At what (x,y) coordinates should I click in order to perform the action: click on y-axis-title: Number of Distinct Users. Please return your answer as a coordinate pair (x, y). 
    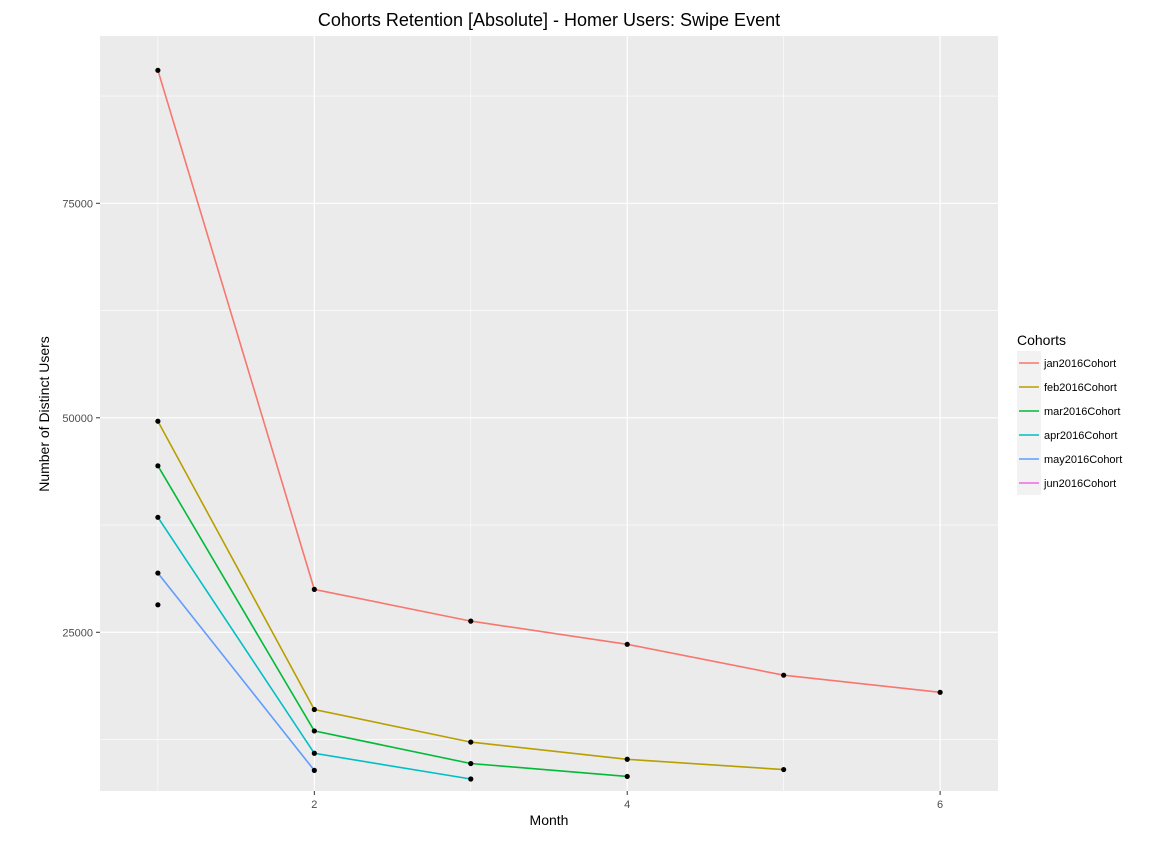
    Looking at the image, I should click on (44, 414).